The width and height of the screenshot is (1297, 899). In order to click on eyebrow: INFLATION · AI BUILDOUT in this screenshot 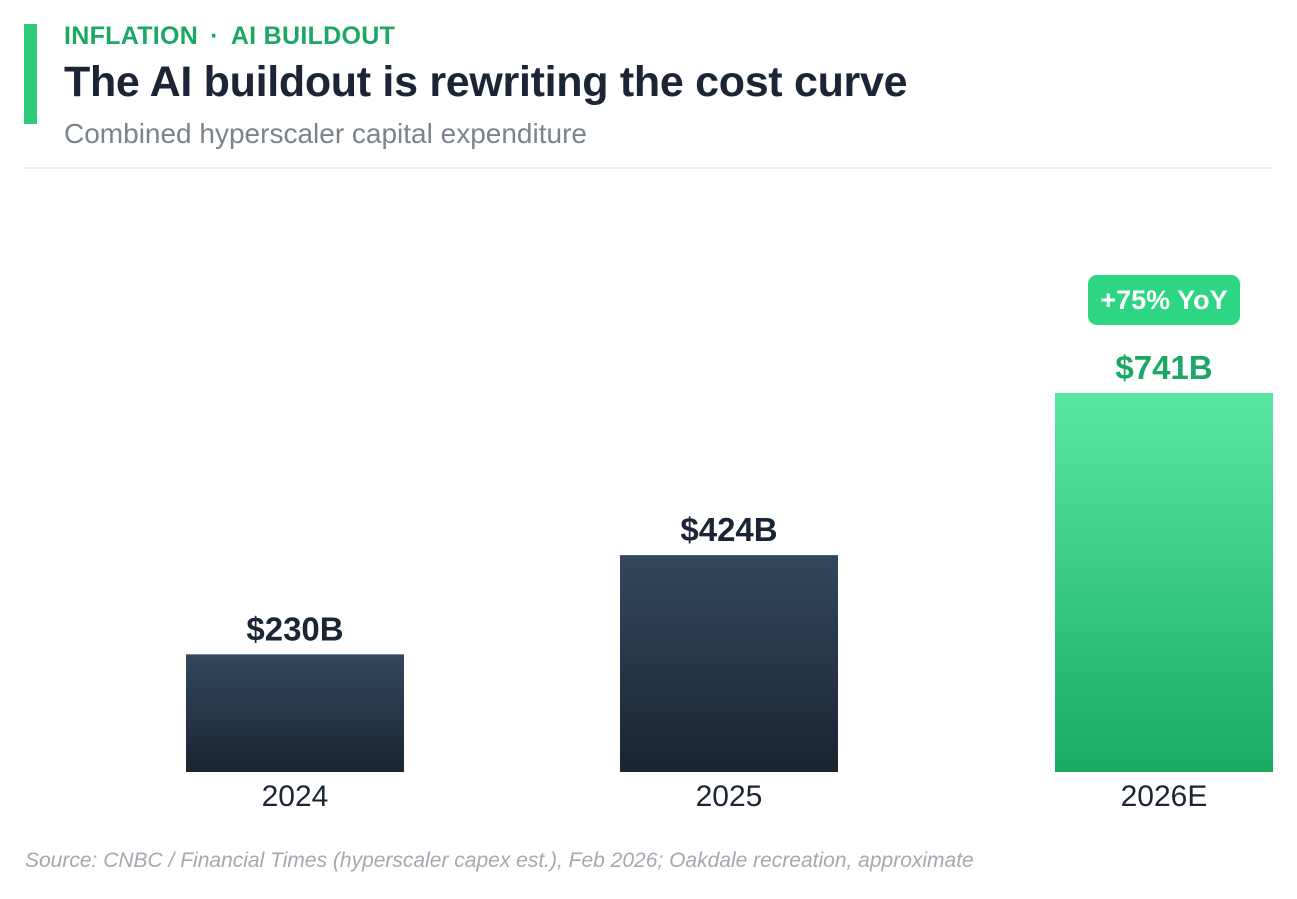, I will do `click(229, 36)`.